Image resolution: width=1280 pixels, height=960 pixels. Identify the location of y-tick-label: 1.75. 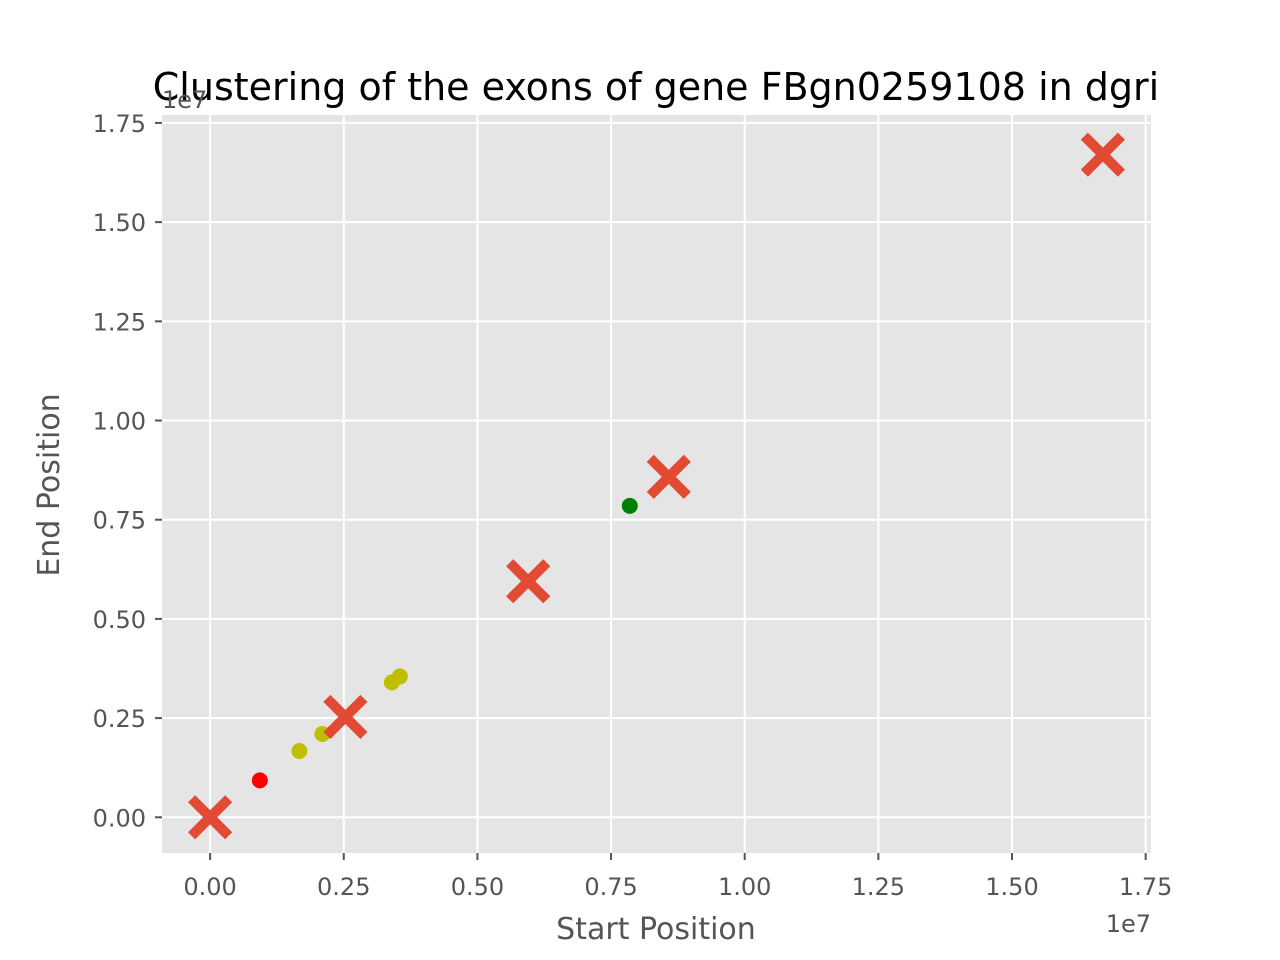
(119, 124).